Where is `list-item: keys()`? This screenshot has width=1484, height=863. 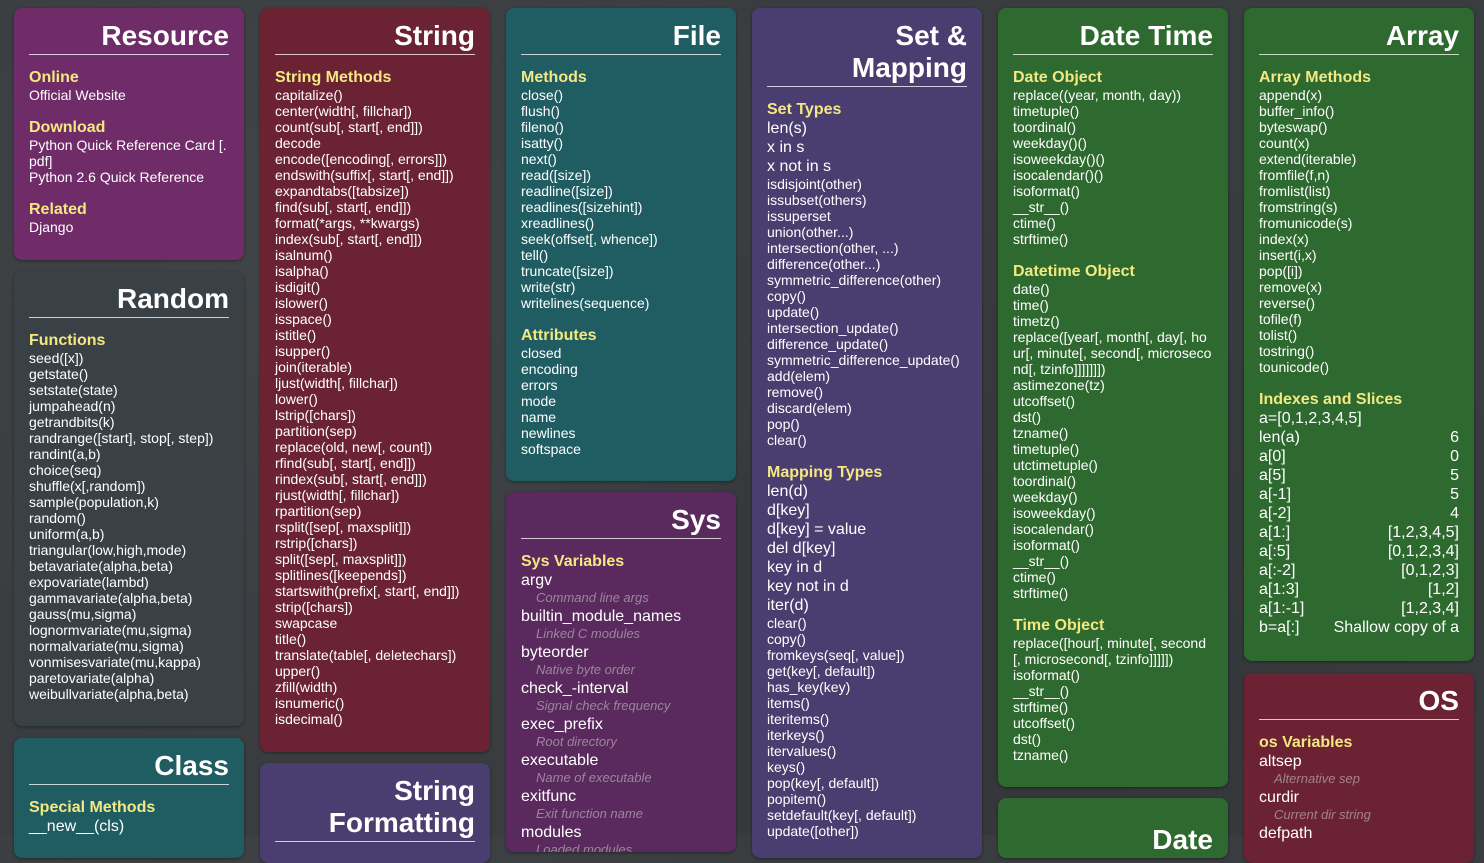 list-item: keys() is located at coordinates (786, 767).